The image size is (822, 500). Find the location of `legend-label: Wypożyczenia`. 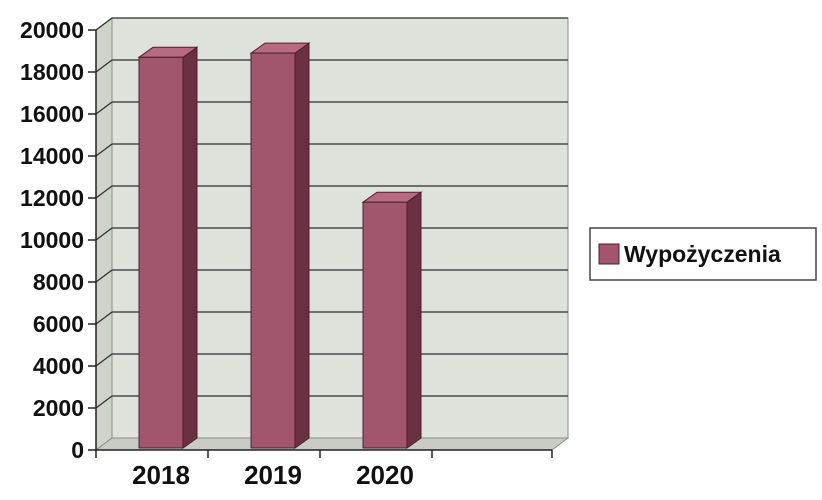

legend-label: Wypożyczenia is located at coordinates (702, 254).